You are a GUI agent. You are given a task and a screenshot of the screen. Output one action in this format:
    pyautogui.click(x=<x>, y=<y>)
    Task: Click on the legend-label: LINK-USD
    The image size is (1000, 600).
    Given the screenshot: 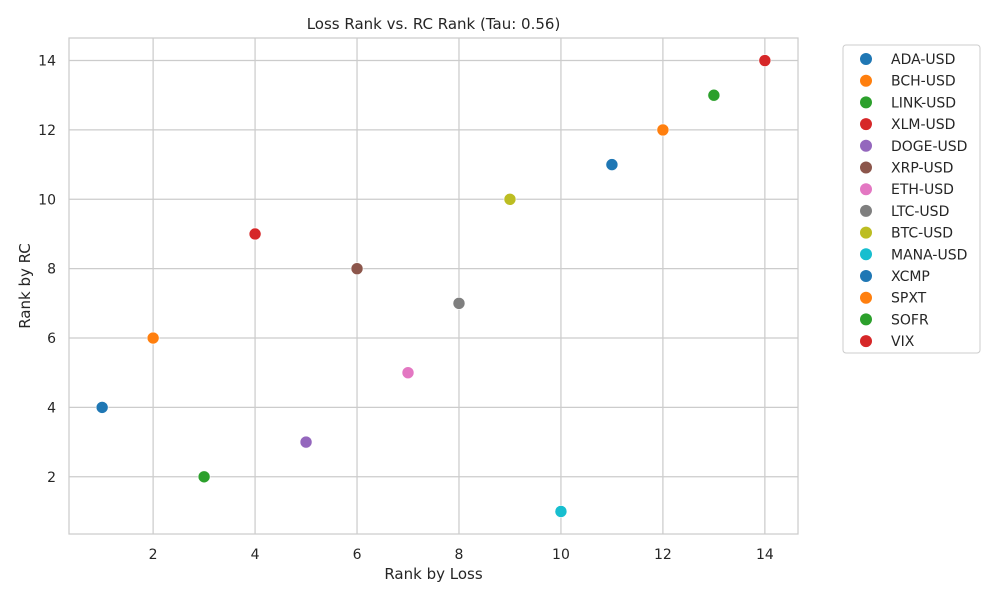 What is the action you would take?
    pyautogui.click(x=923, y=103)
    